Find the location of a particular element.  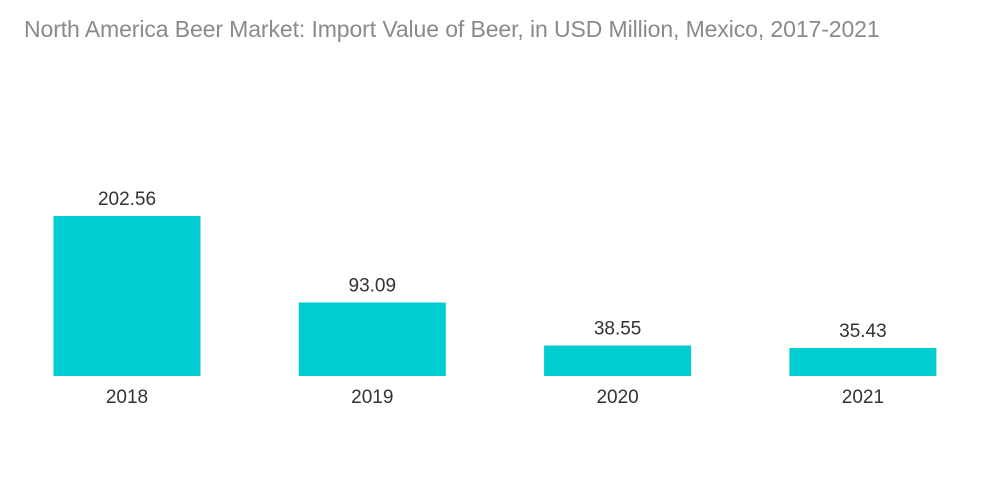

bar-value-label-2019: 93.09 is located at coordinates (373, 286).